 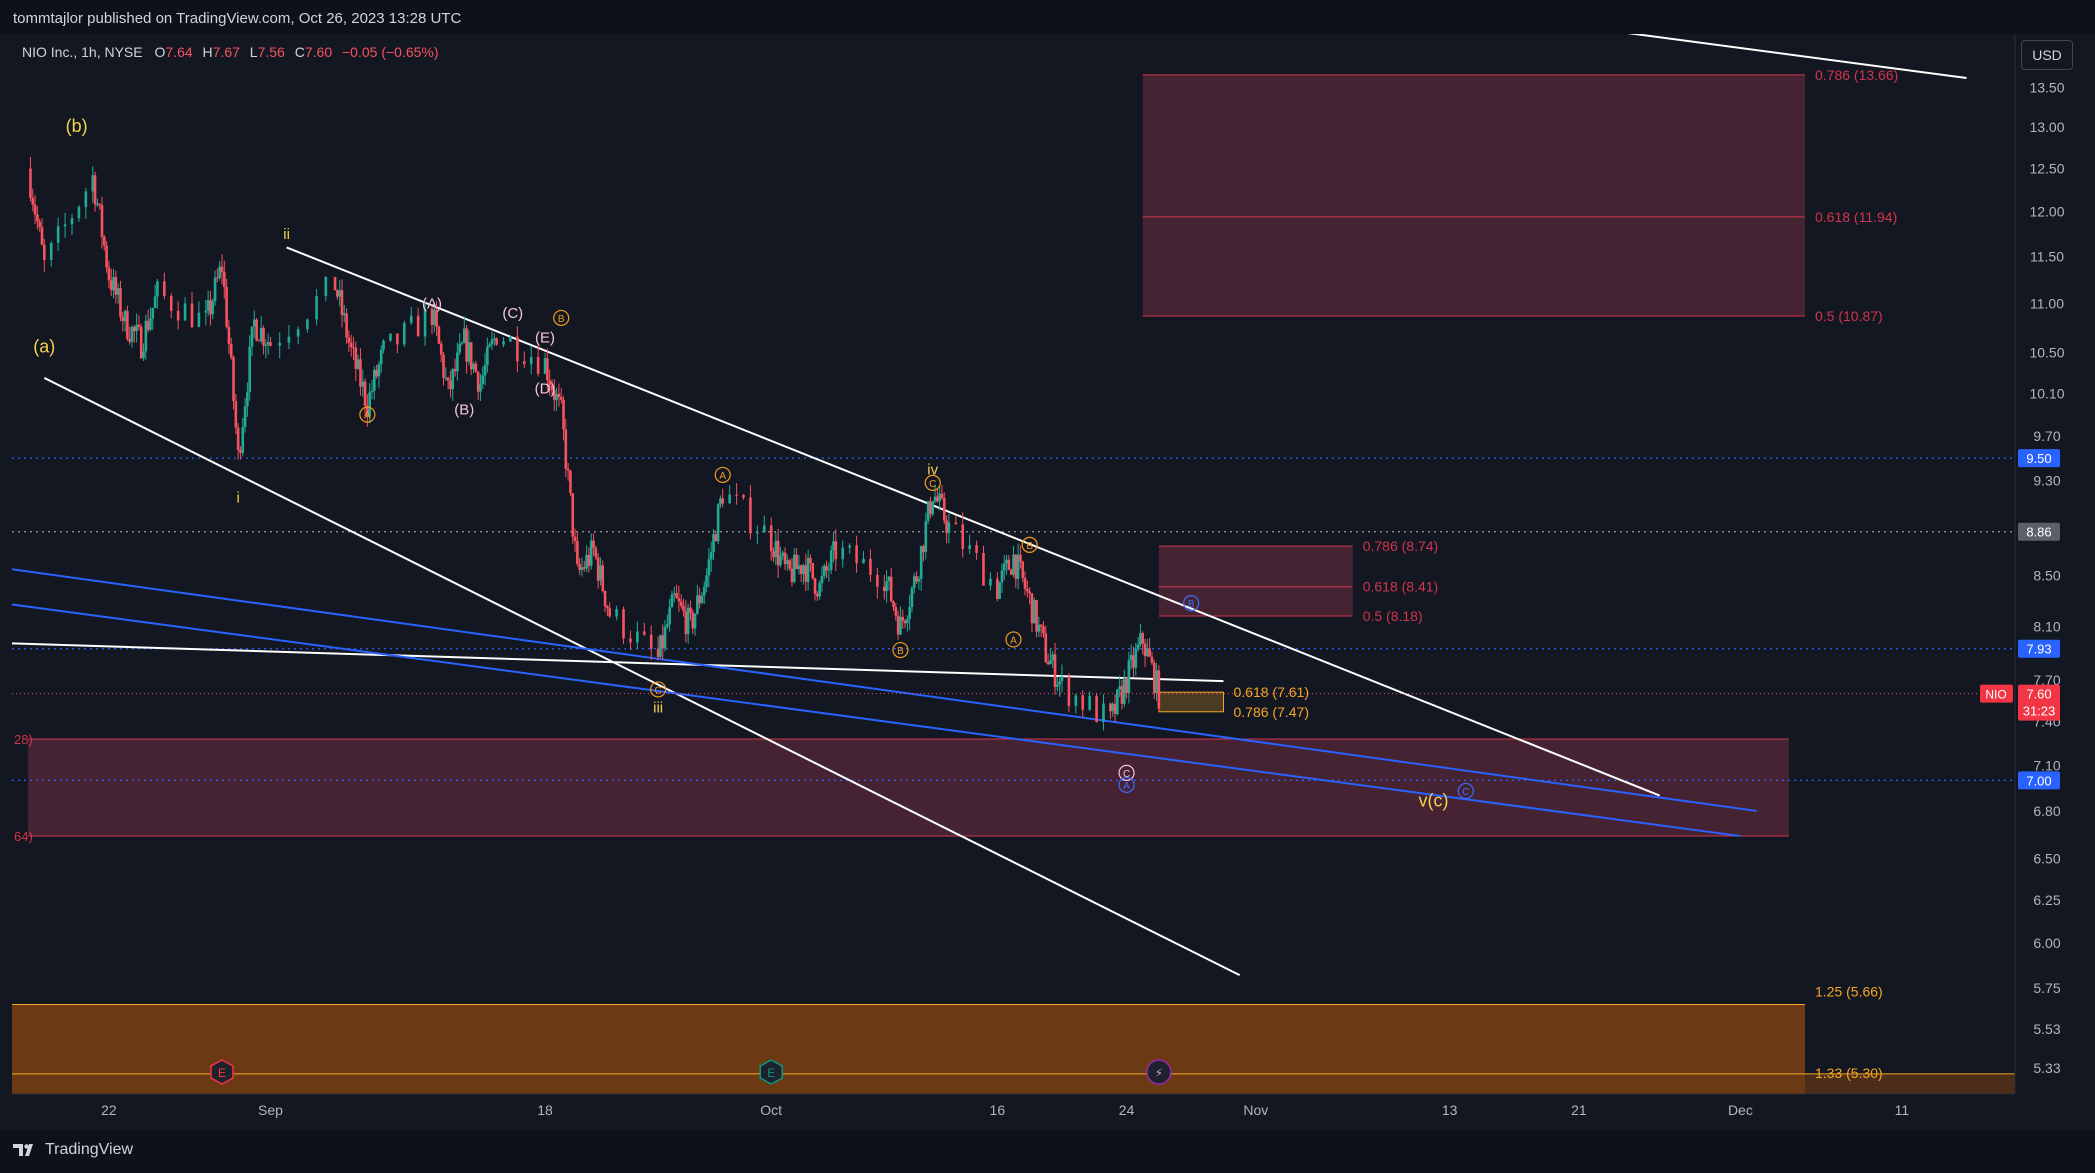 What do you see at coordinates (2039, 531) in the screenshot?
I see `price-level-tag` at bounding box center [2039, 531].